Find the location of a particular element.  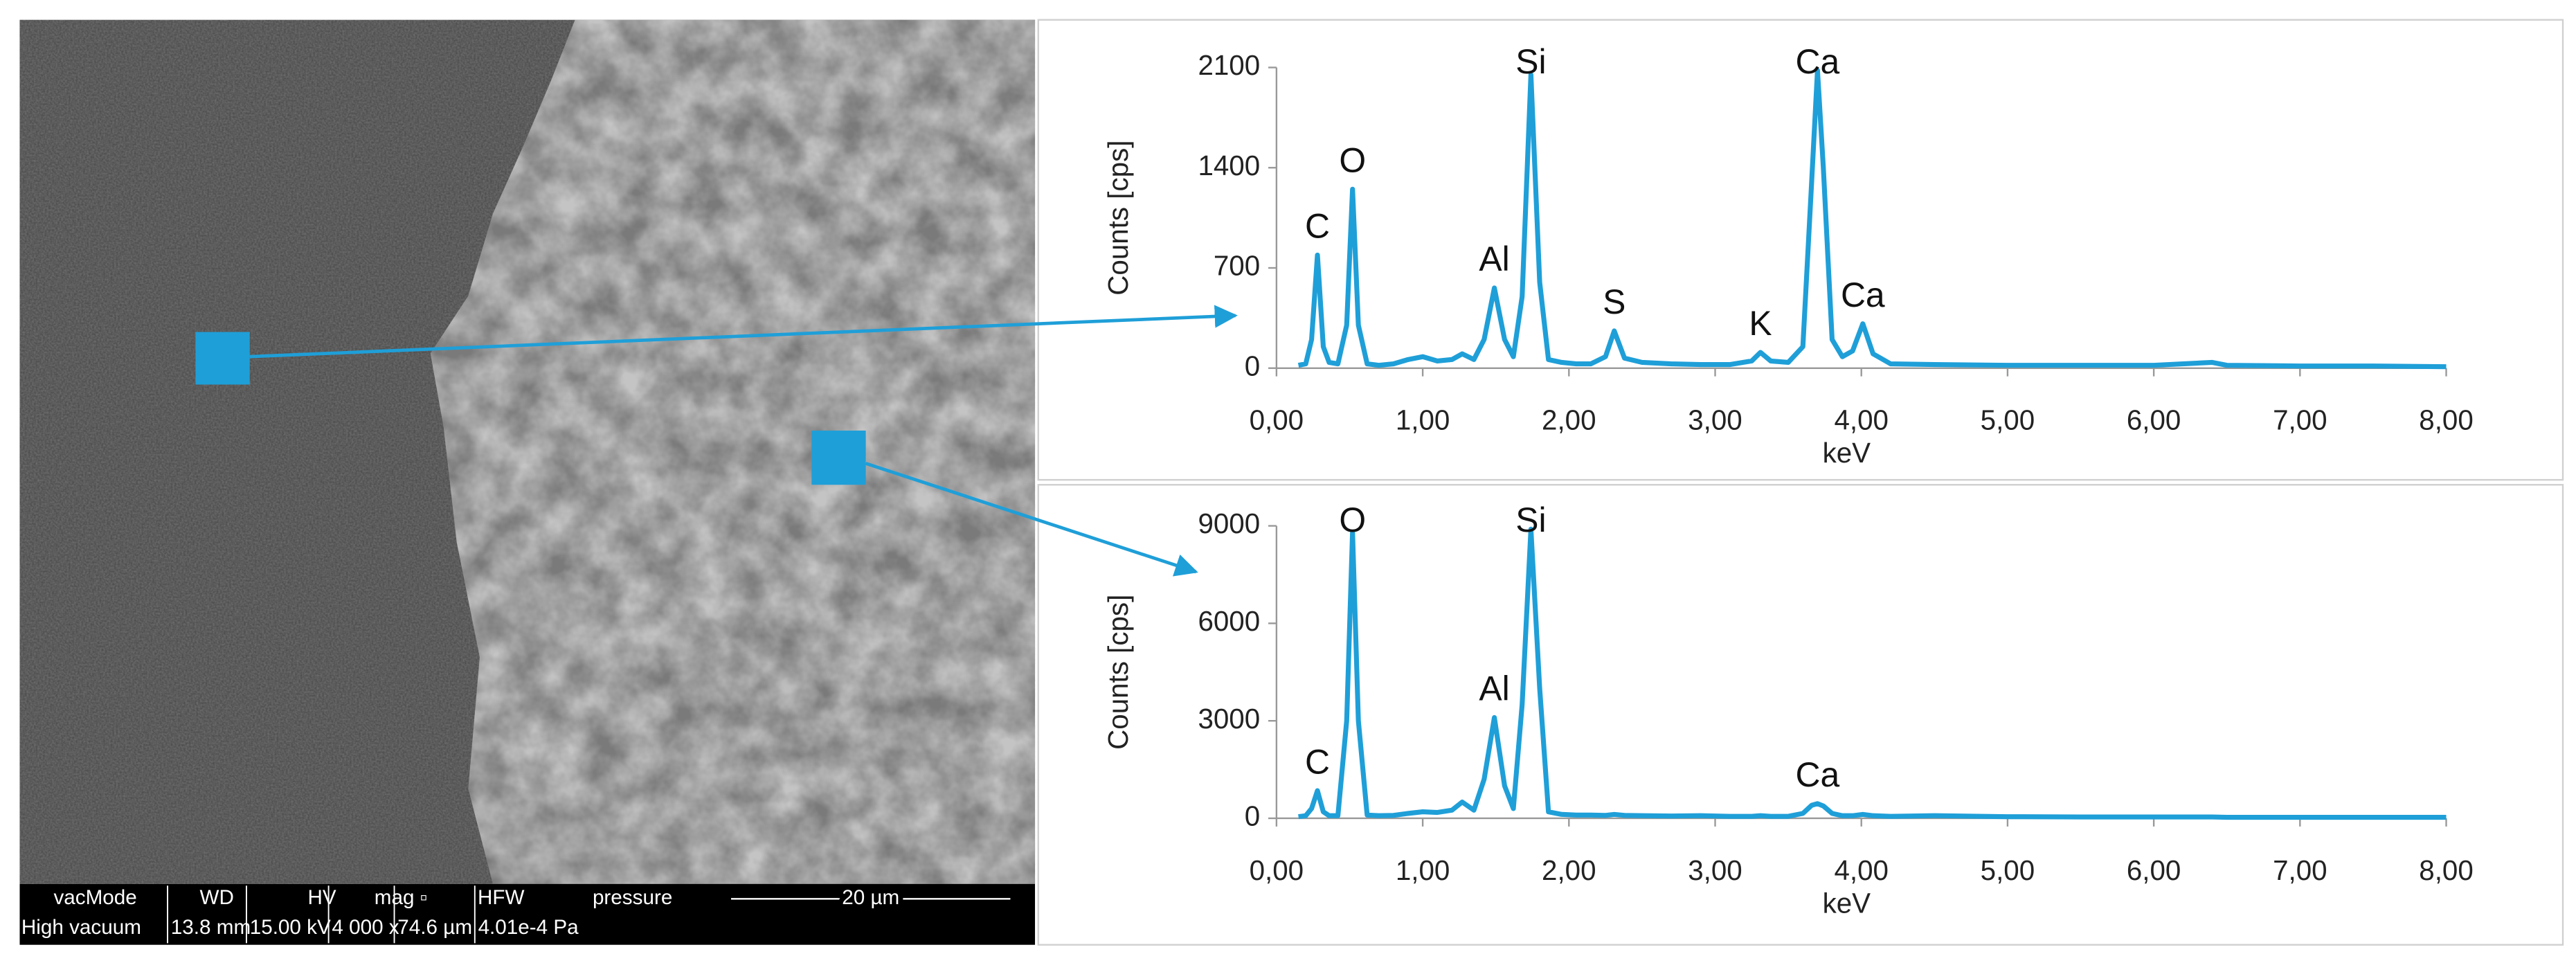

databar-header: WD is located at coordinates (217, 897).